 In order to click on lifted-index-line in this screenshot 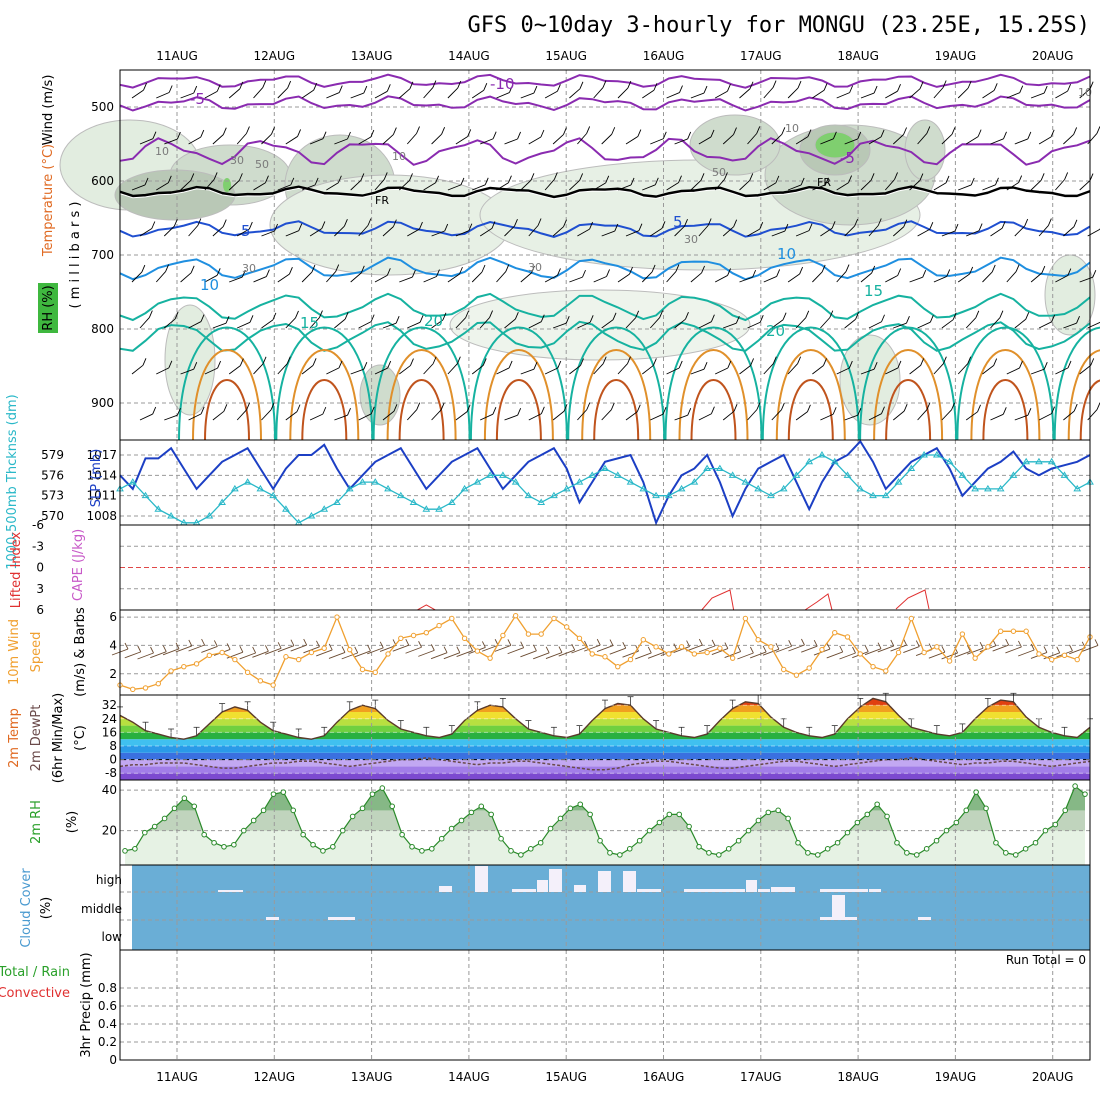, I will do `click(818, 602)`.